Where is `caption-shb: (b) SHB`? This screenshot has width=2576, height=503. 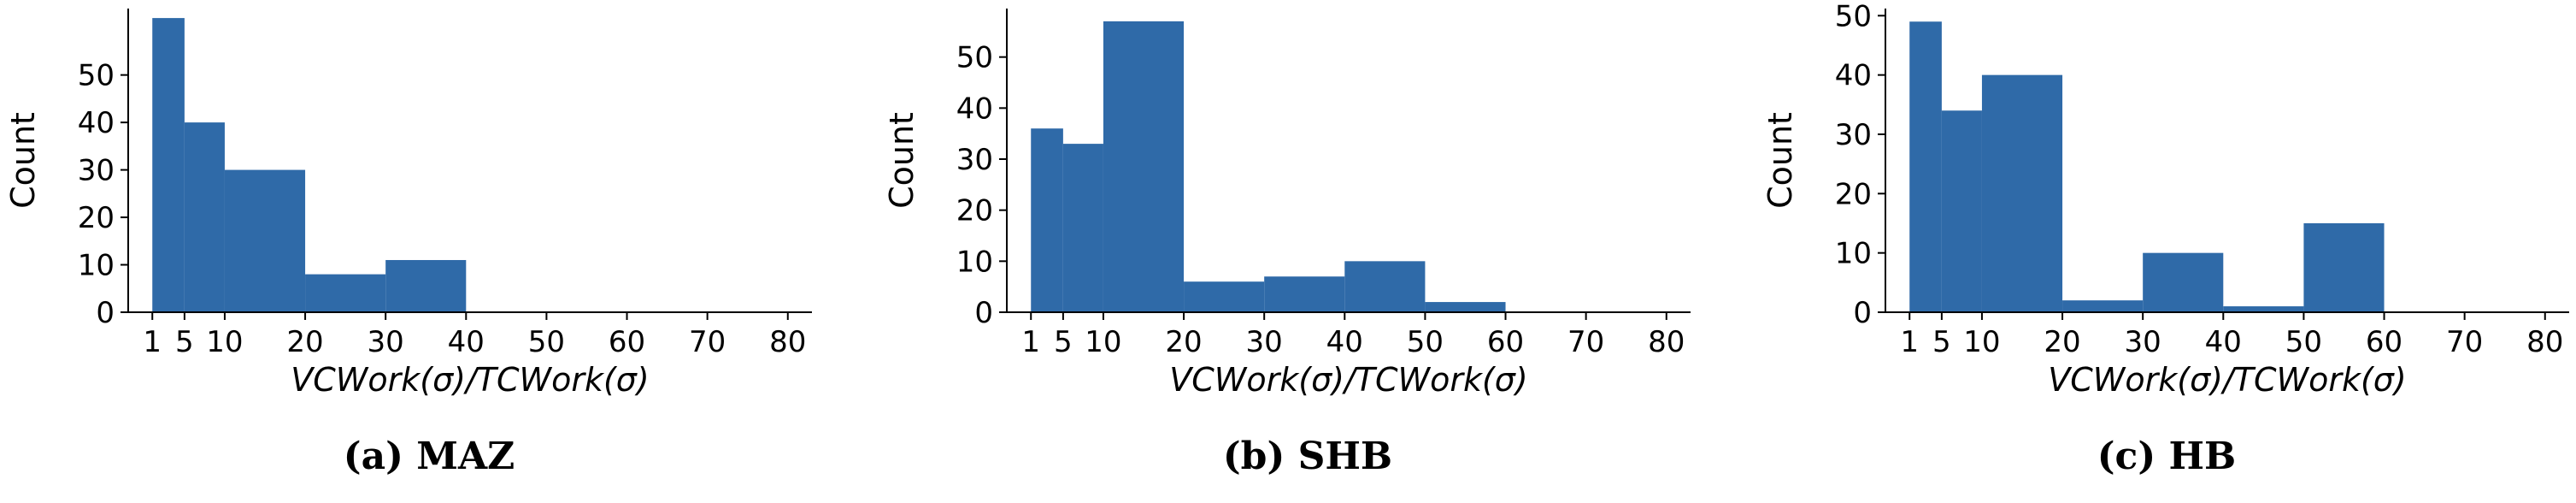
caption-shb: (b) SHB is located at coordinates (1307, 456).